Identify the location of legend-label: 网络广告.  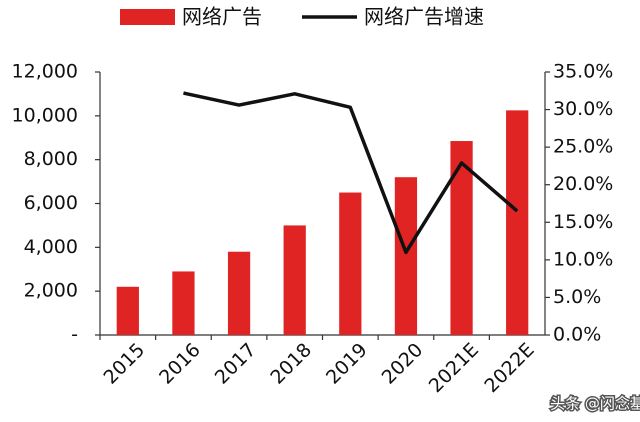
(222, 17).